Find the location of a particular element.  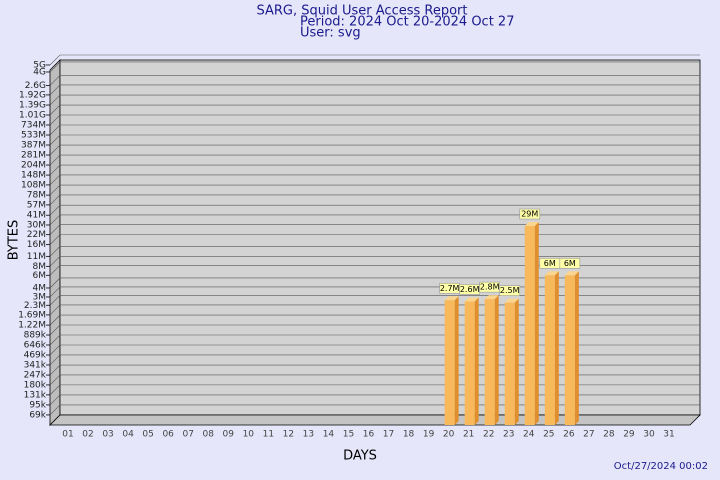

x-tick-label: 19 is located at coordinates (429, 435).